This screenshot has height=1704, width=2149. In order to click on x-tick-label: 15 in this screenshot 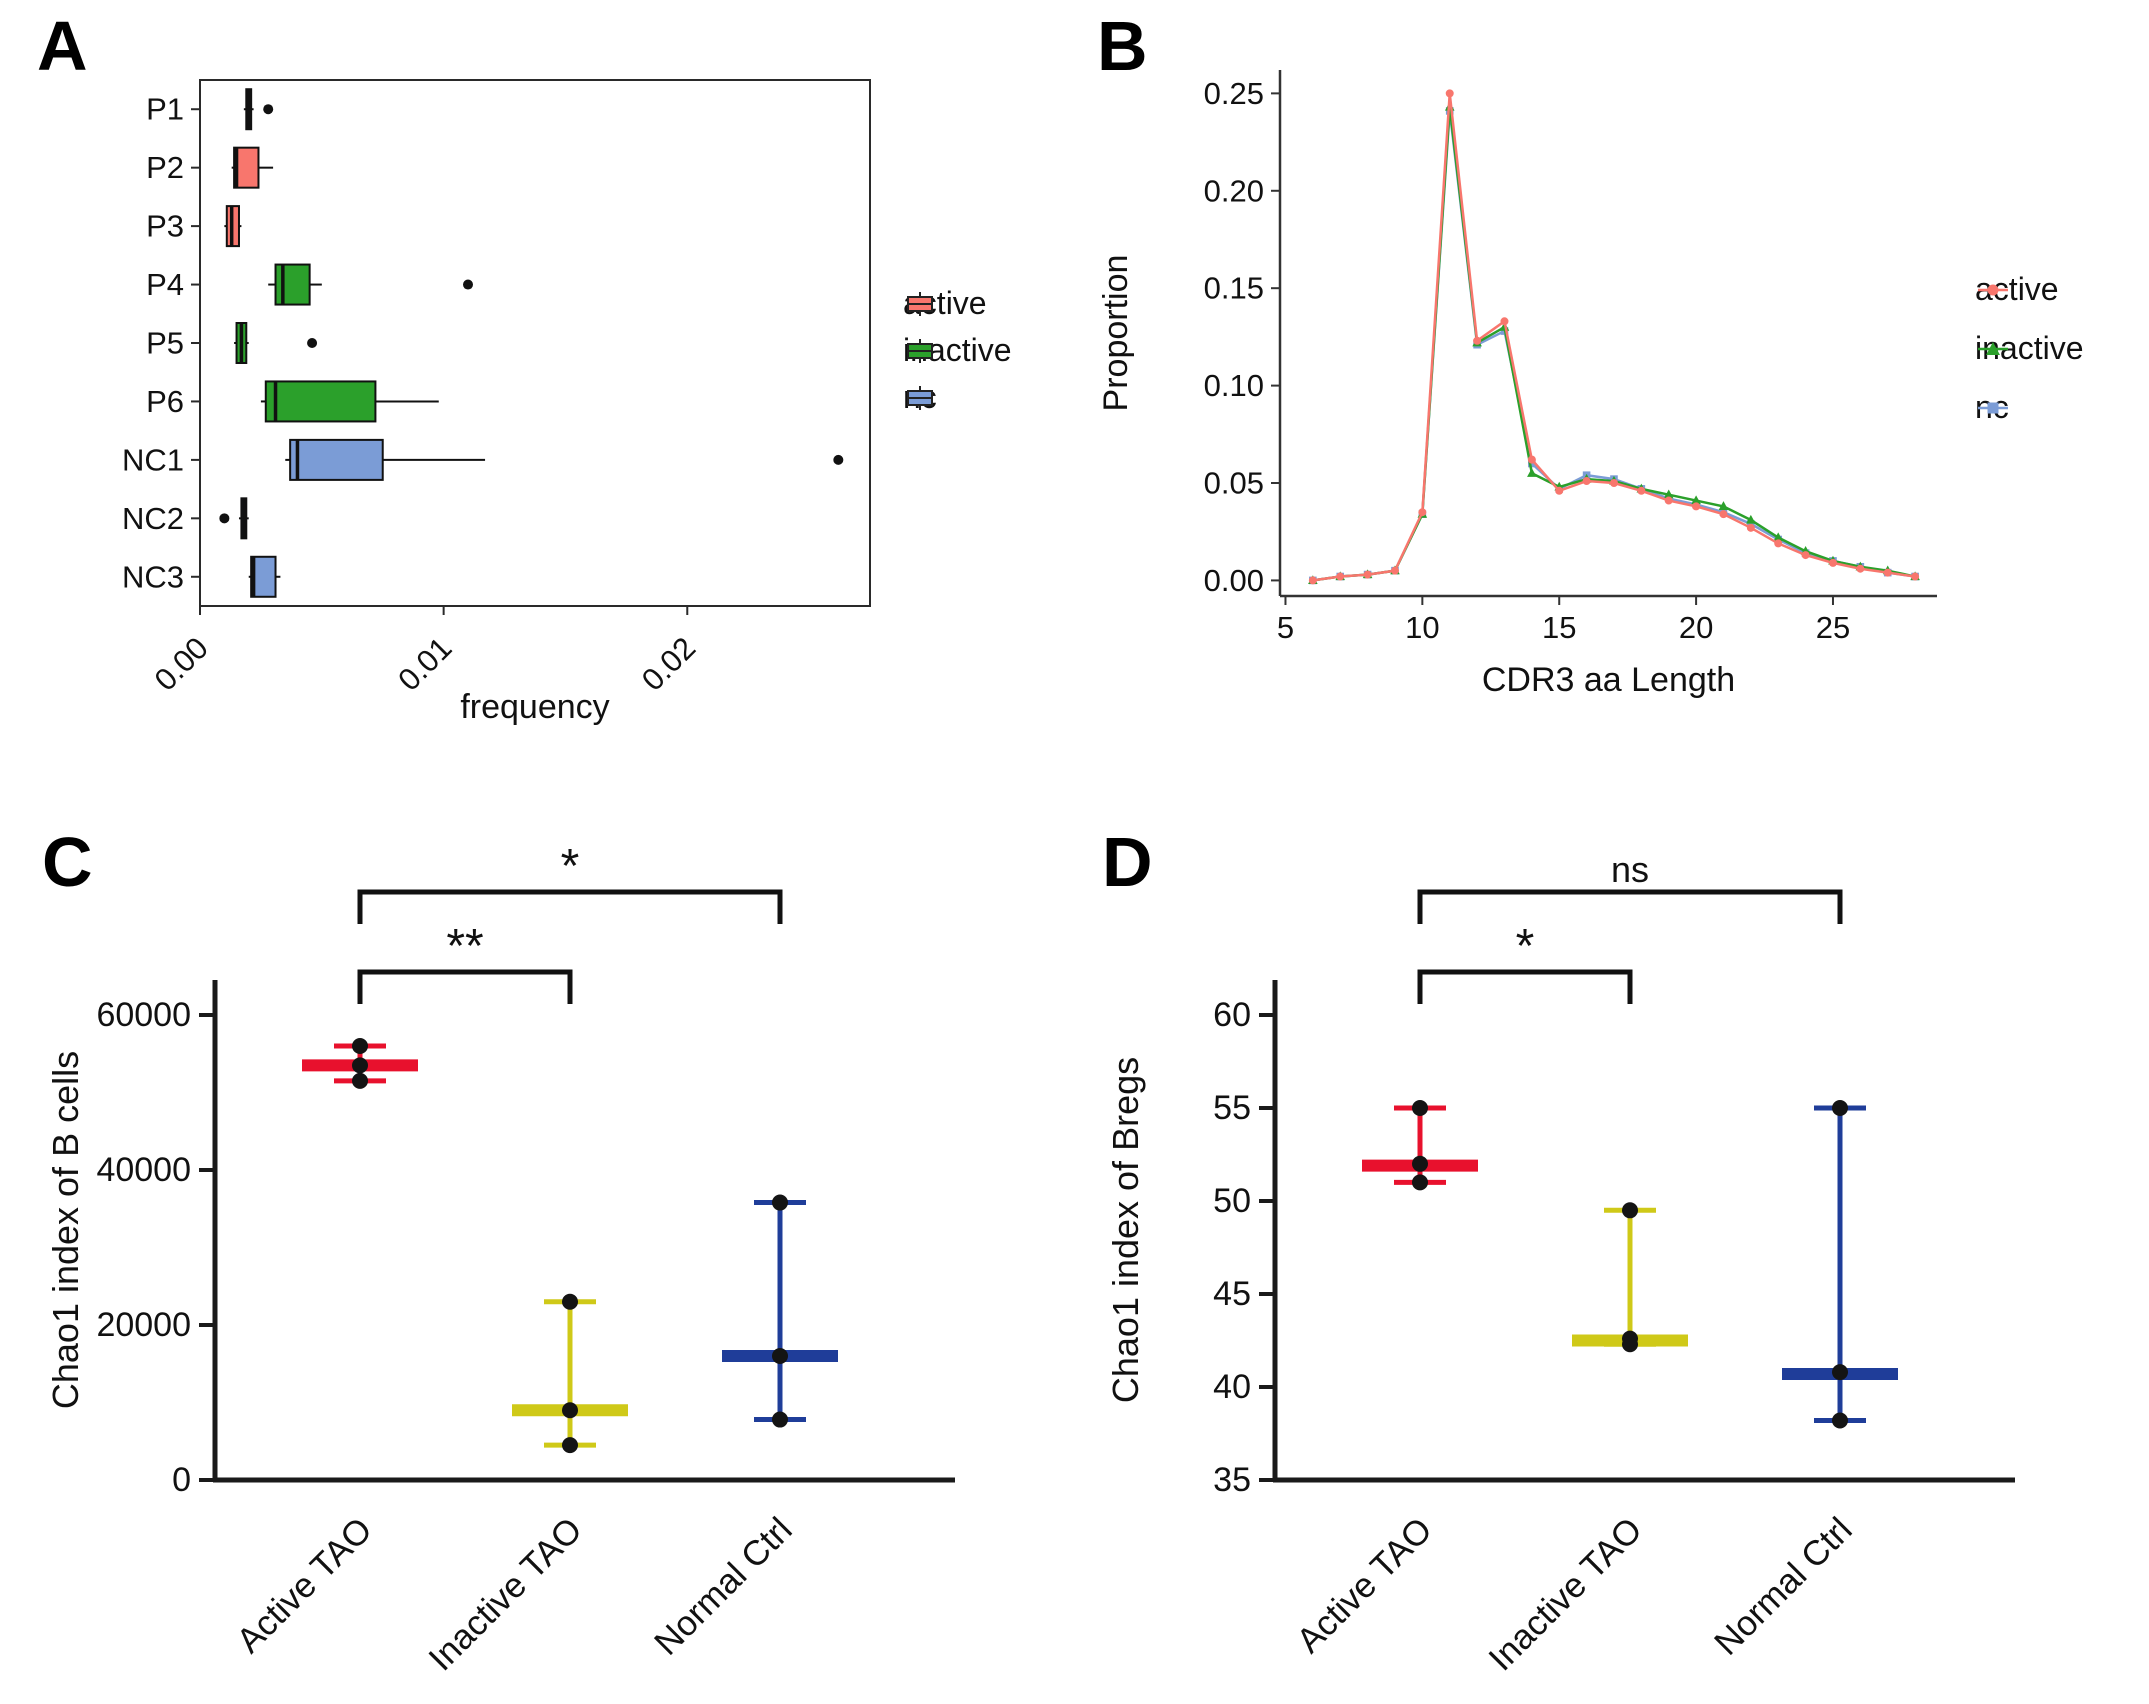, I will do `click(1559, 627)`.